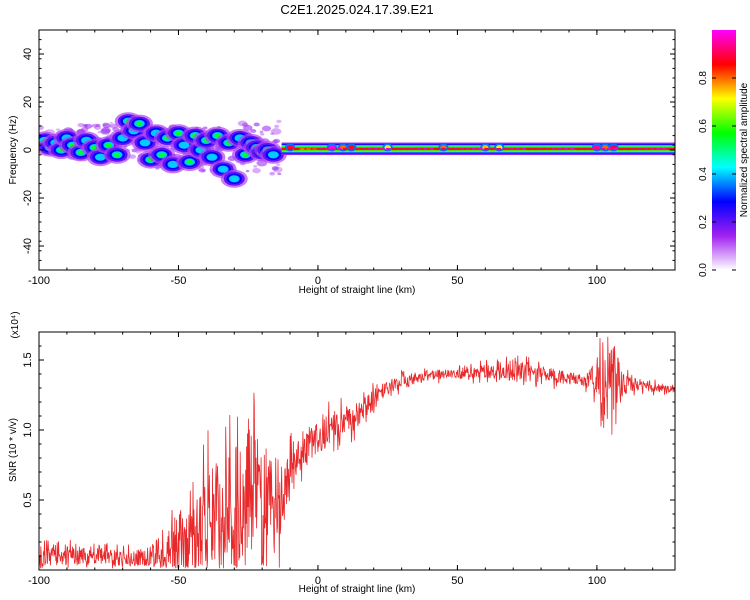 The width and height of the screenshot is (750, 600). Describe the element at coordinates (179, 281) in the screenshot. I see `x-tick-label: -50` at that location.